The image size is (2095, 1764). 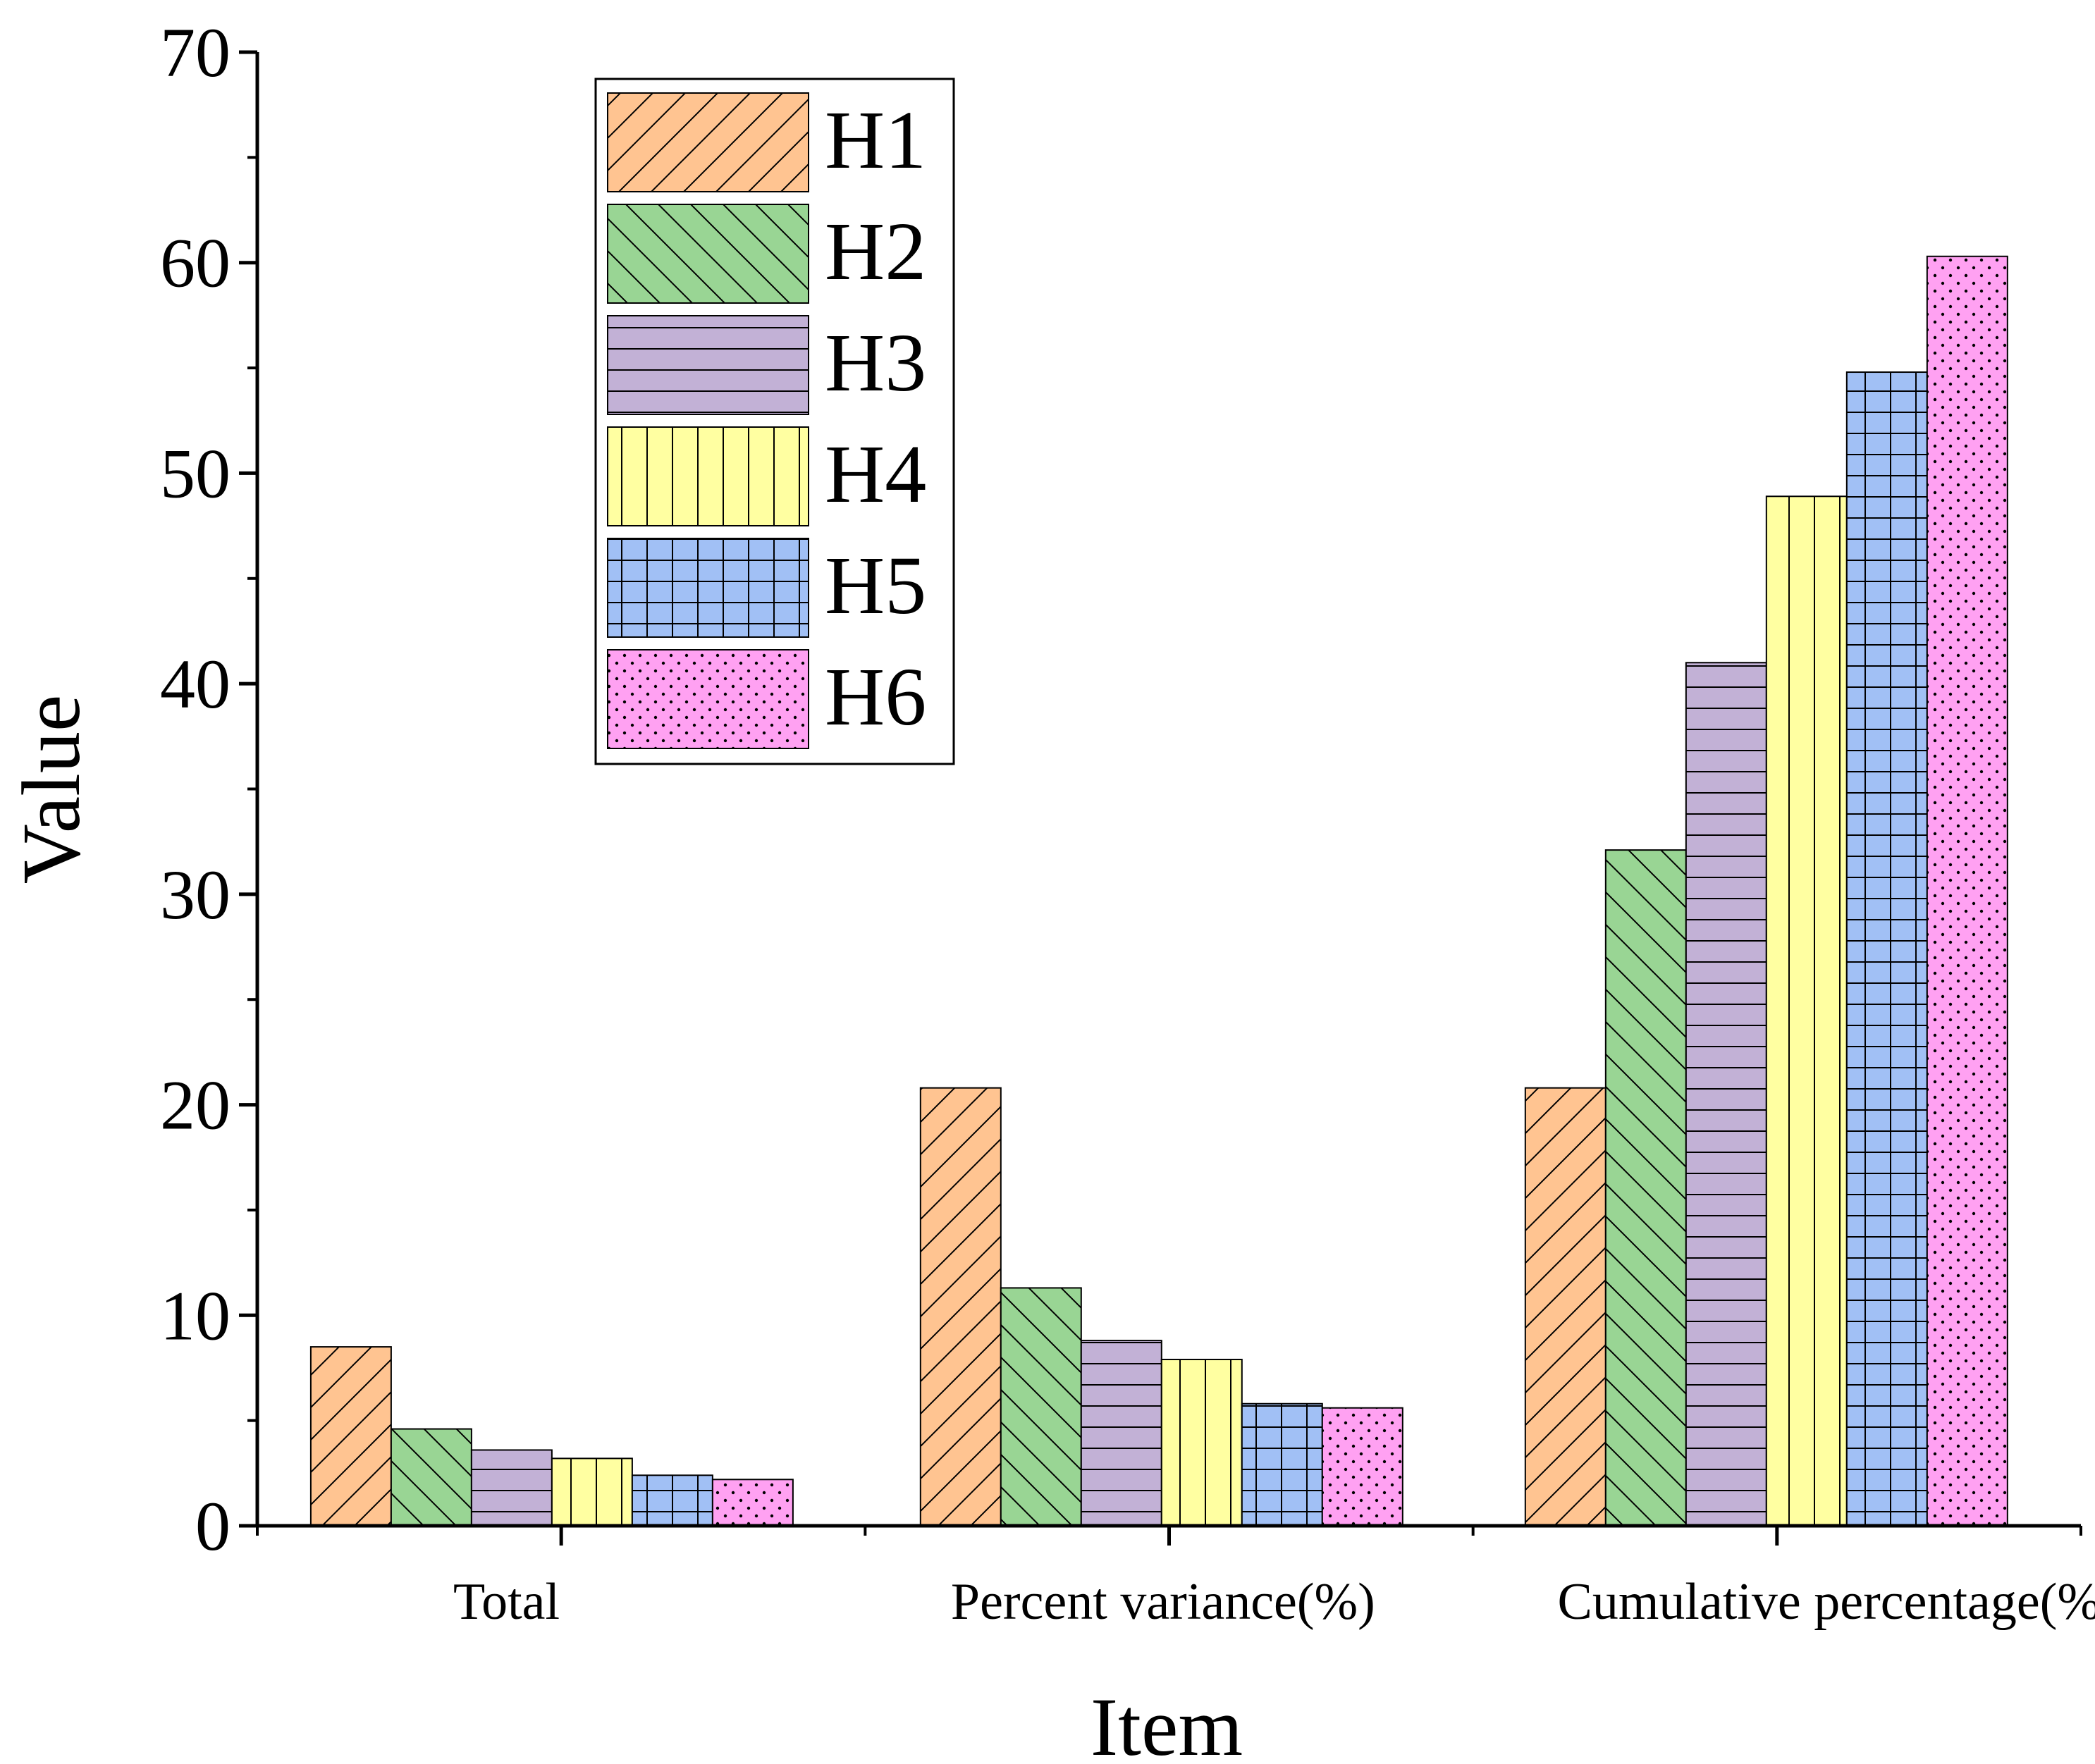 What do you see at coordinates (875, 585) in the screenshot?
I see `legend-label-h5: H5` at bounding box center [875, 585].